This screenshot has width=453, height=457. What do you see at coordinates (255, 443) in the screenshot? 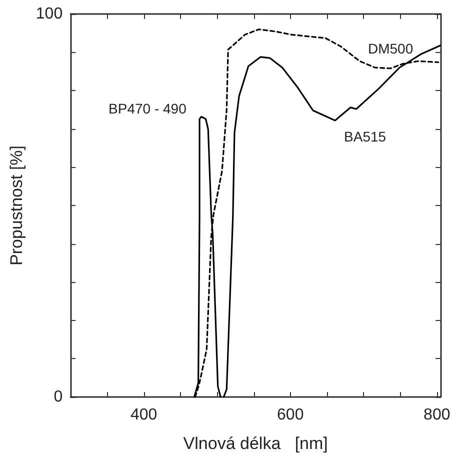
I see `x-axis-title: Vlnová délka [nm]` at bounding box center [255, 443].